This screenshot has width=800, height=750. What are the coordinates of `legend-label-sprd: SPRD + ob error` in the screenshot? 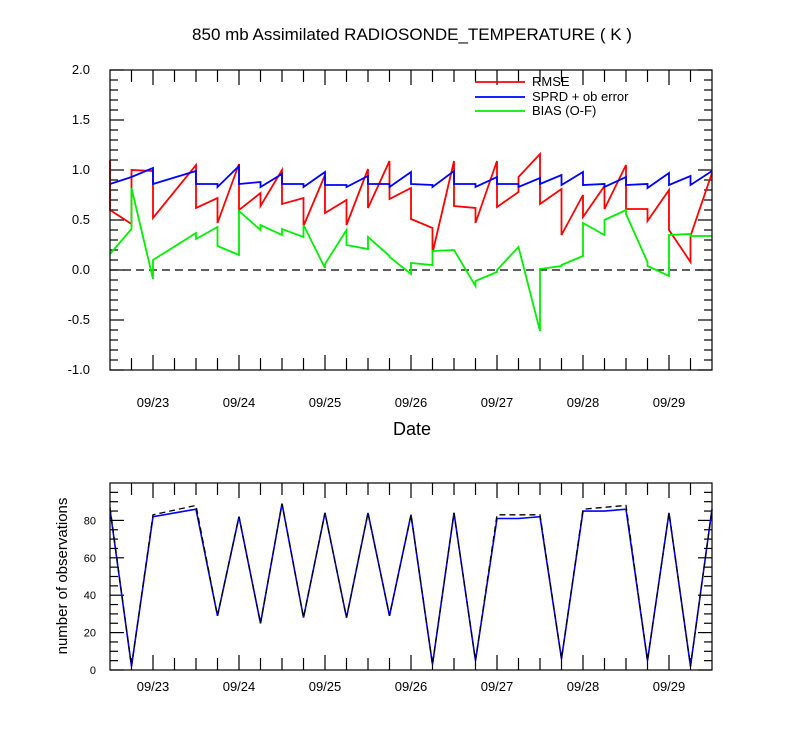 It's located at (580, 96).